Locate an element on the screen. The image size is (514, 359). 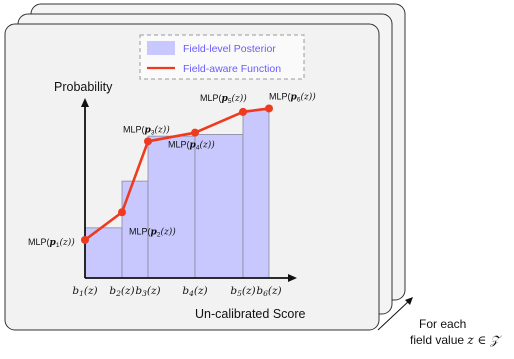
function-line-layer is located at coordinates (177, 174).